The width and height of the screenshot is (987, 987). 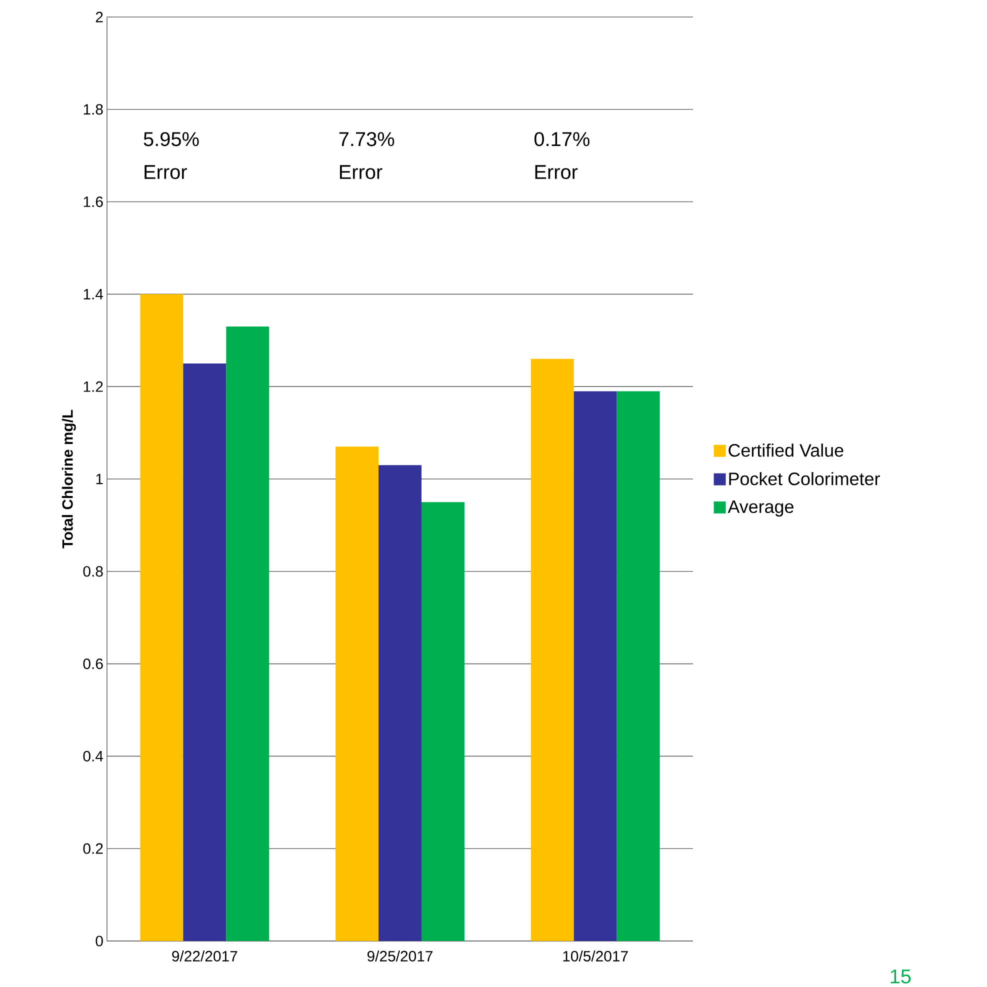 I want to click on y-tick-label: 0.4, so click(x=93, y=756).